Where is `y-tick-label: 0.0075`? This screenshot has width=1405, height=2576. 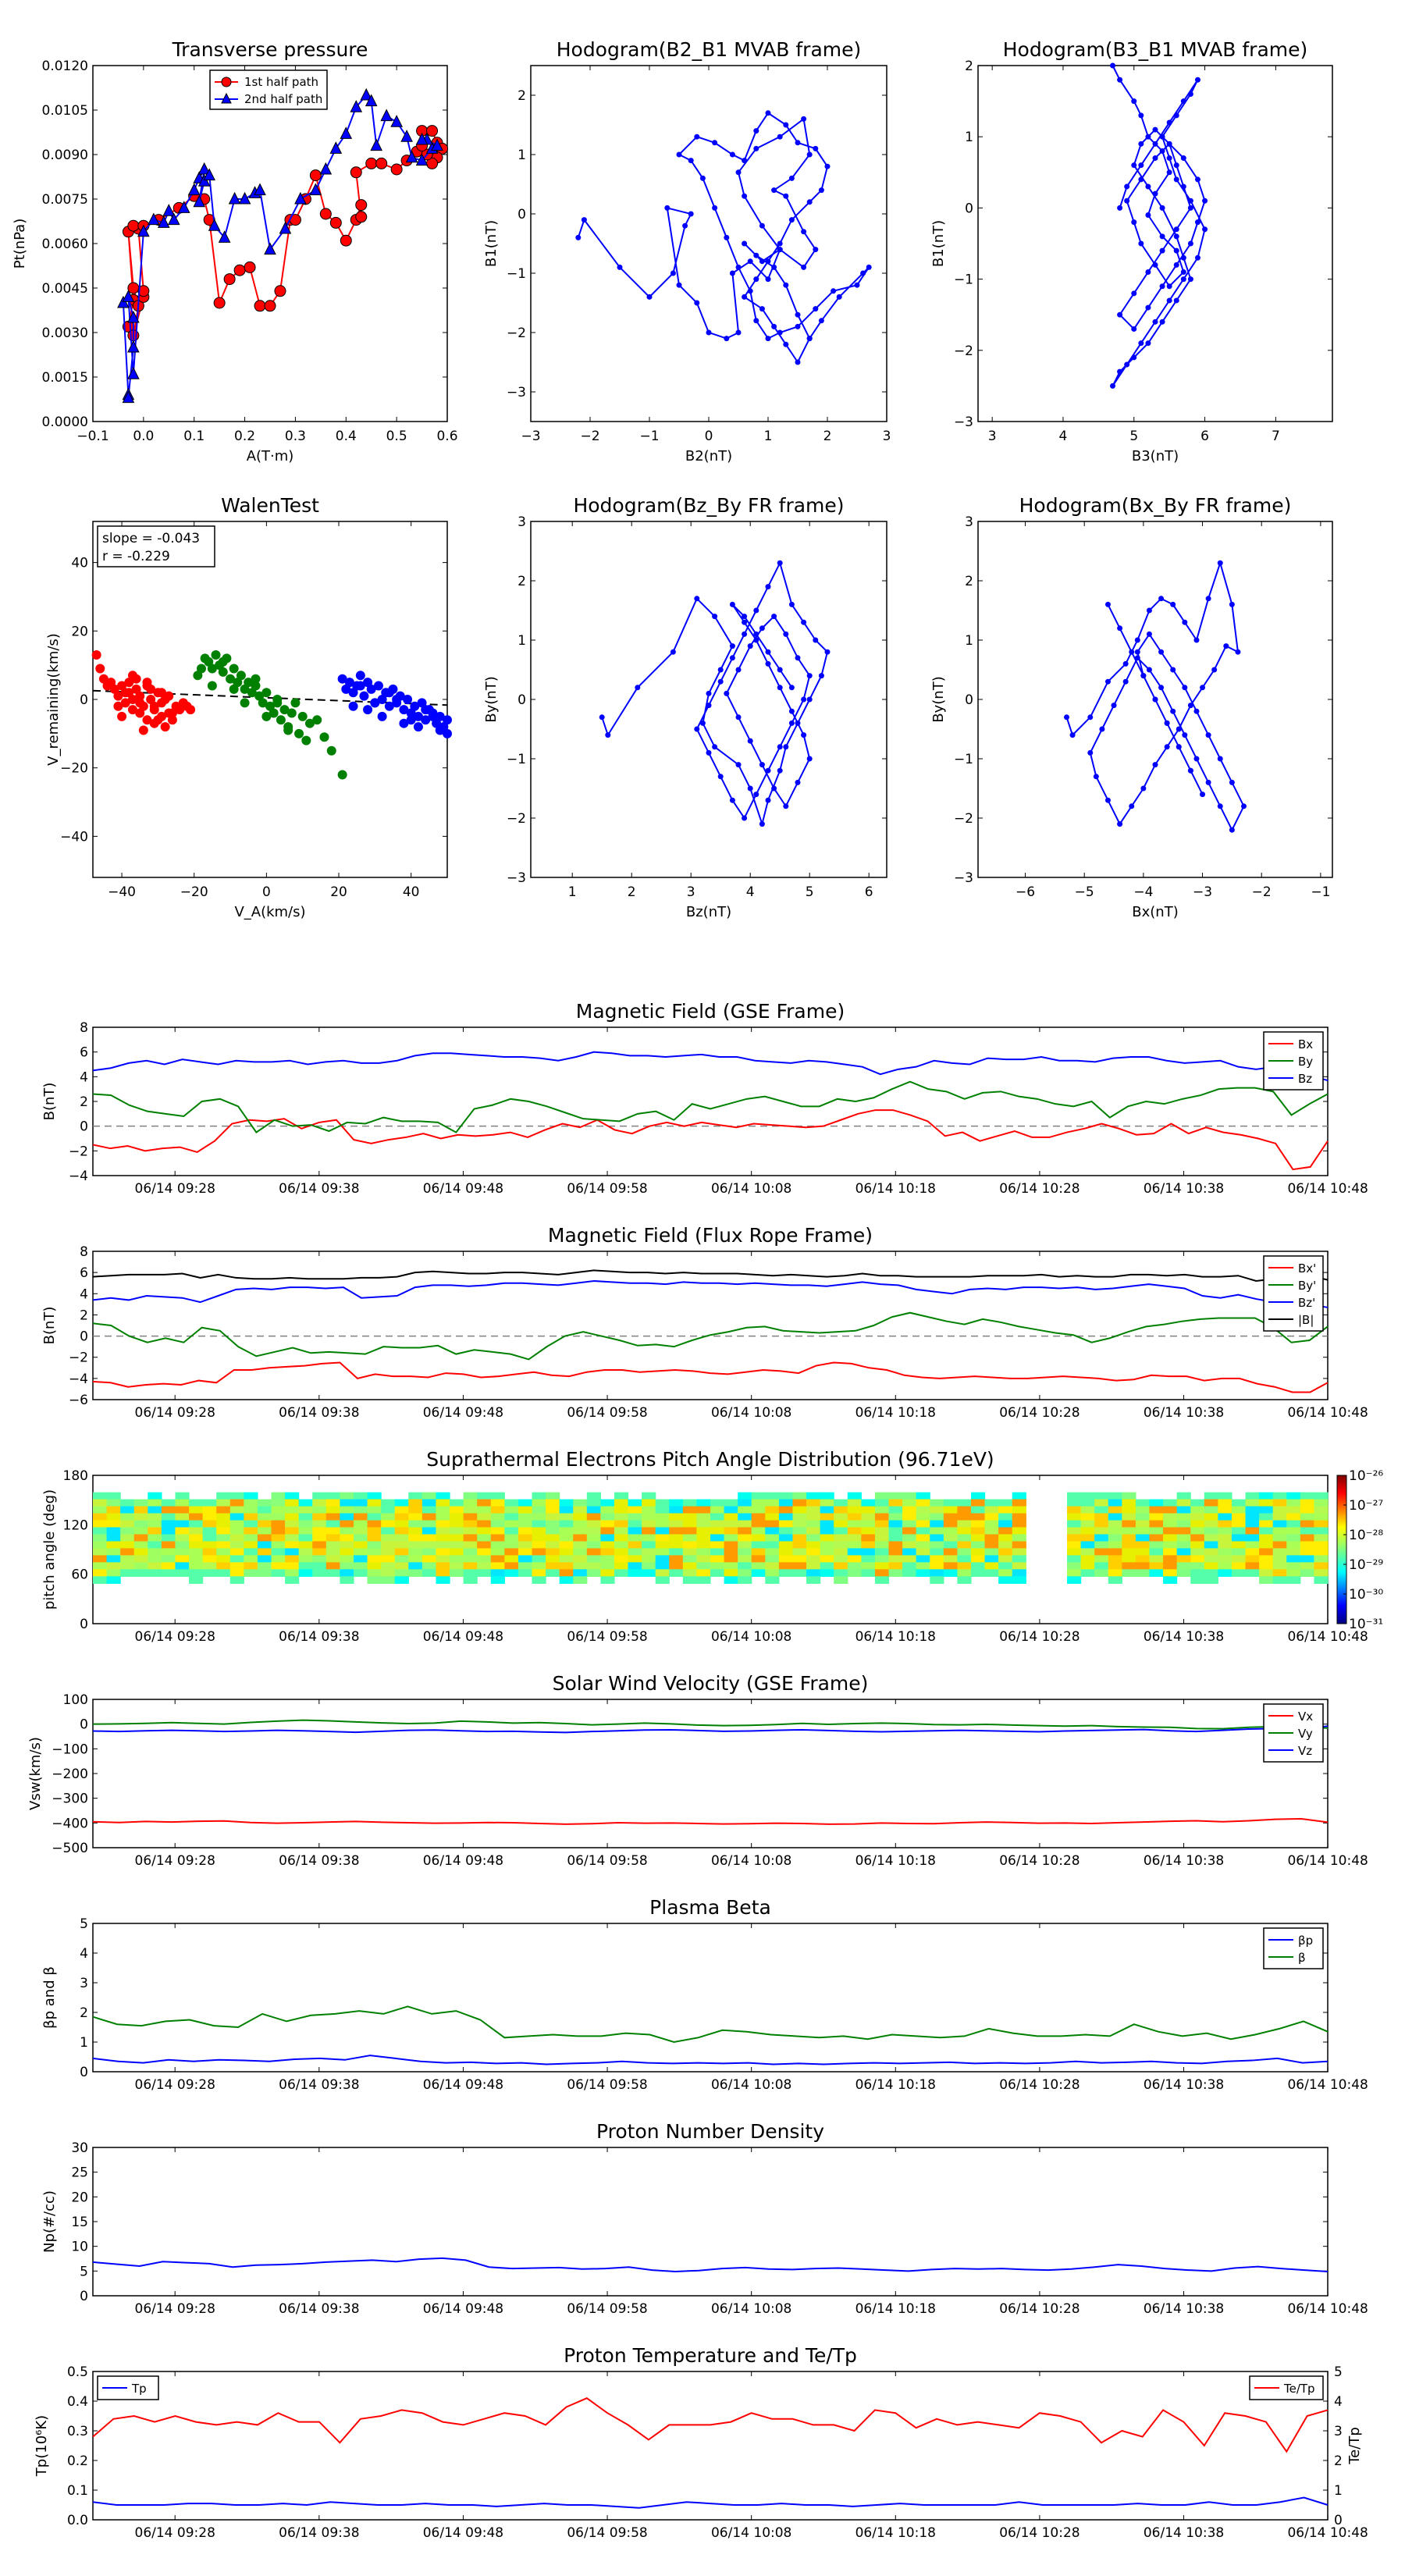 y-tick-label: 0.0075 is located at coordinates (65, 200).